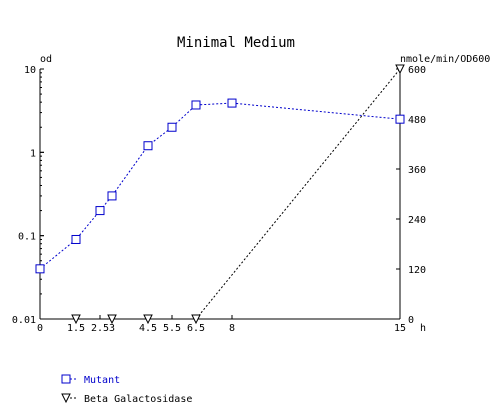 The image size is (490, 405). What do you see at coordinates (76, 328) in the screenshot?
I see `x-tick-label: 1.5` at bounding box center [76, 328].